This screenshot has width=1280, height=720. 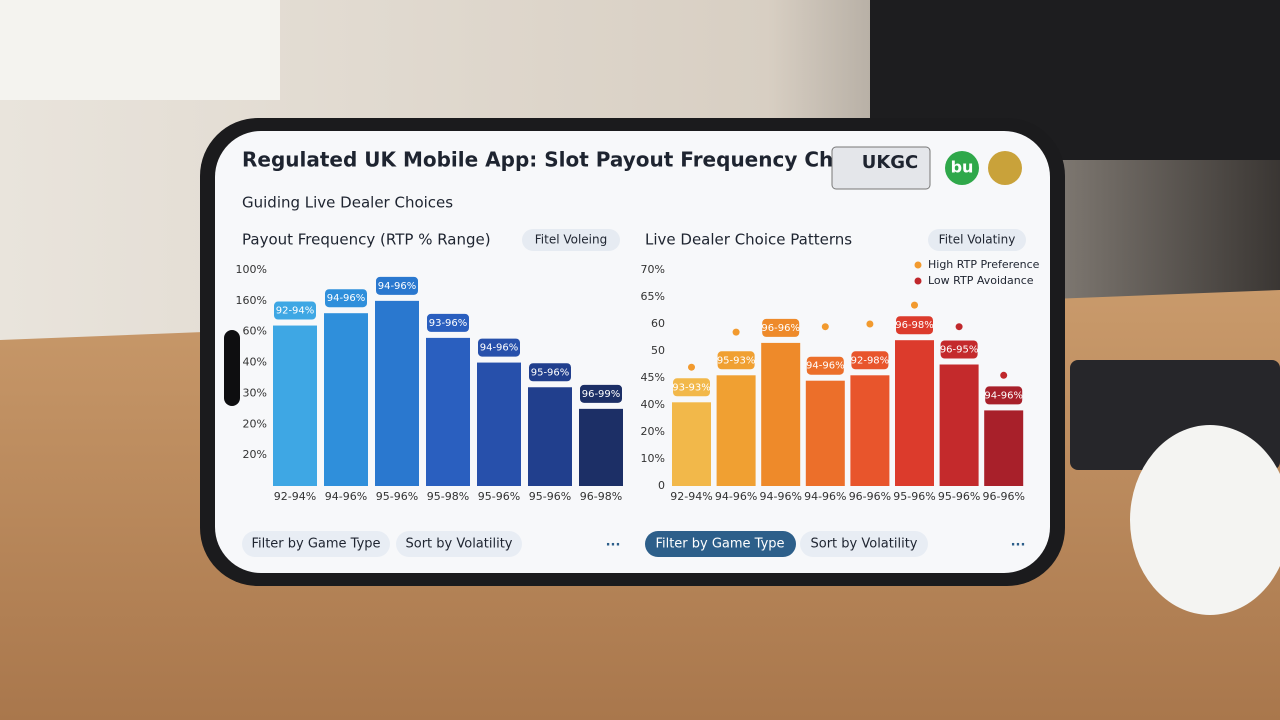 I want to click on bar-label: 96-99%, so click(x=601, y=394).